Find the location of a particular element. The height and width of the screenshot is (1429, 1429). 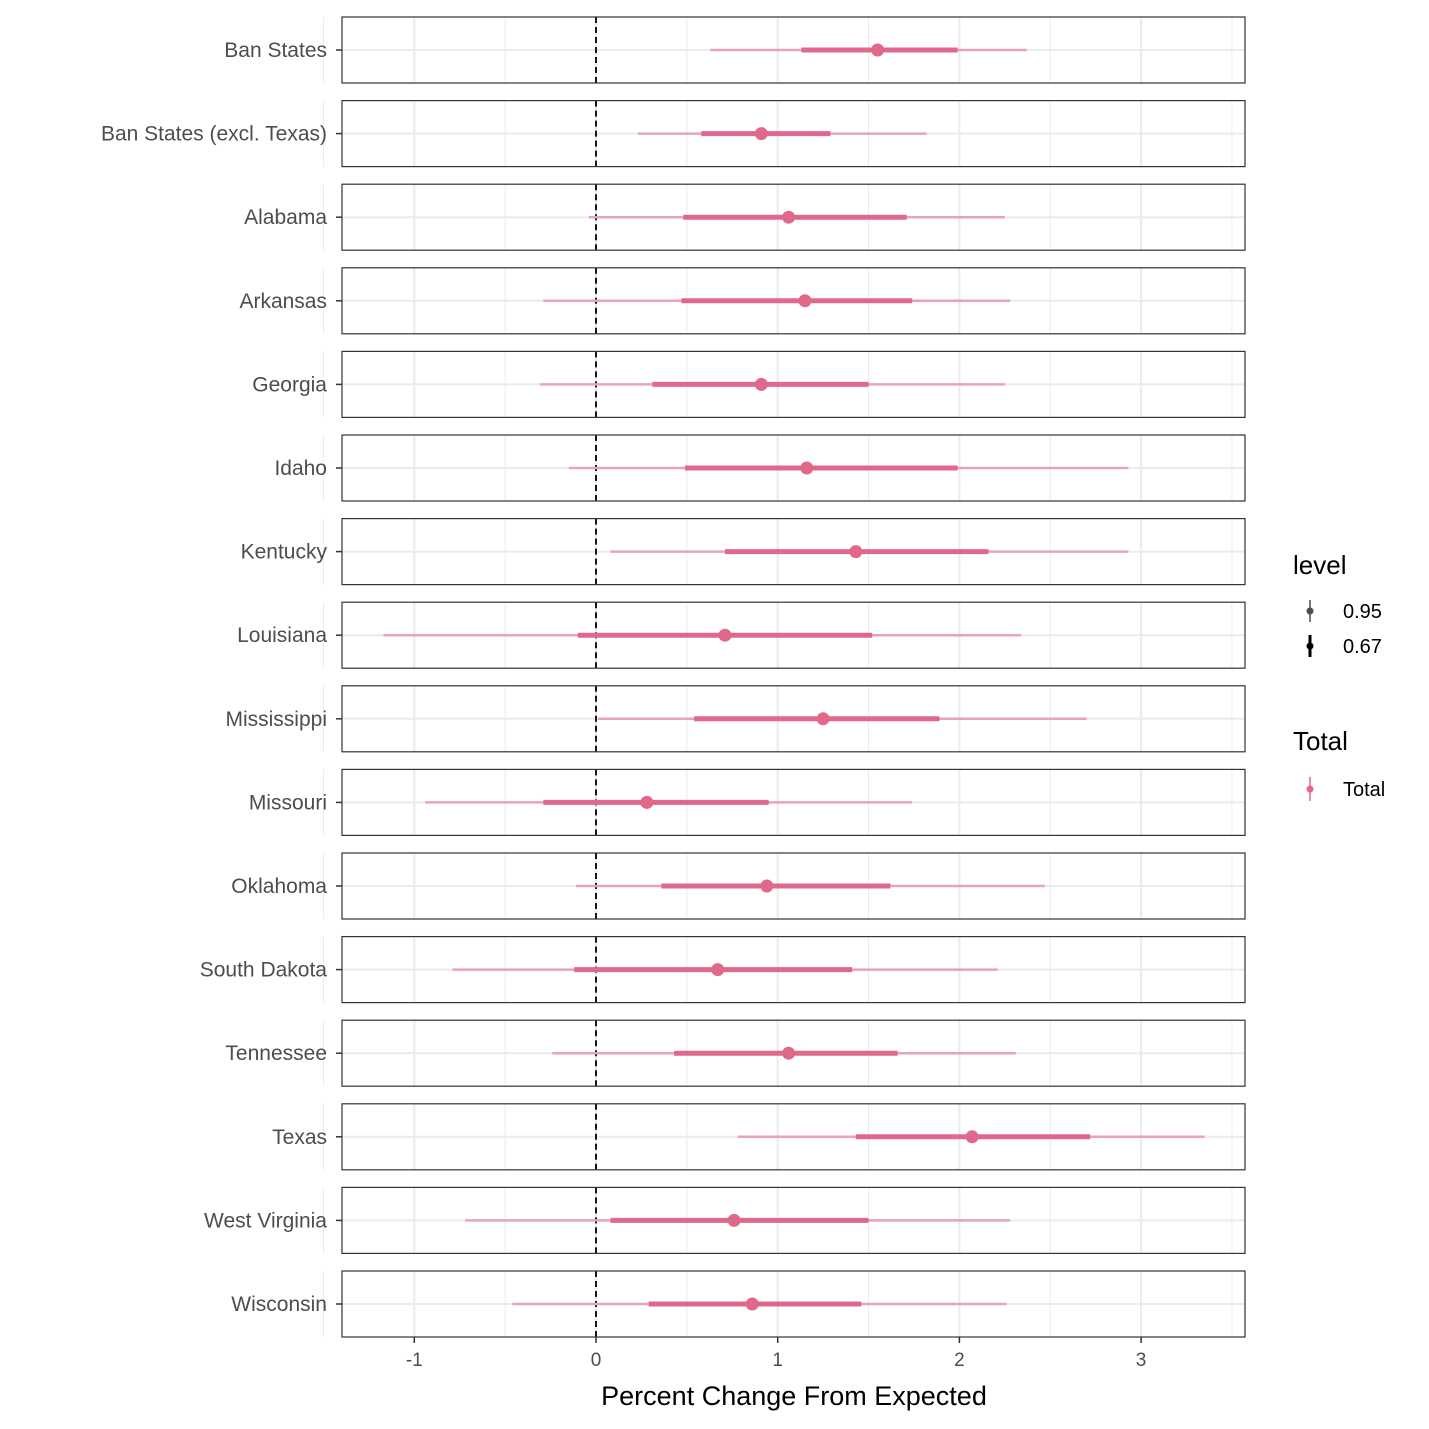

y-tick-label: Ban States is located at coordinates (275, 50).